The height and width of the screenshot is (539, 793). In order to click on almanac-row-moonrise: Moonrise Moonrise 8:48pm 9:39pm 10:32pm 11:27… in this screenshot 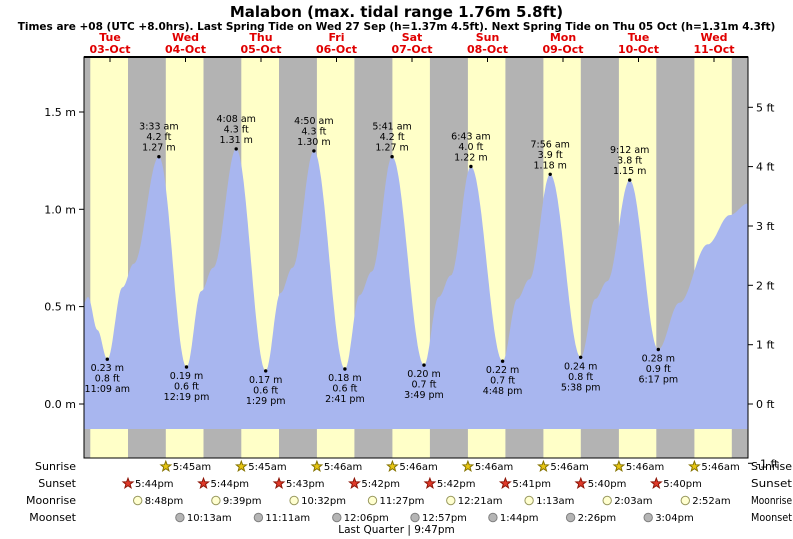, I will do `click(409, 500)`.